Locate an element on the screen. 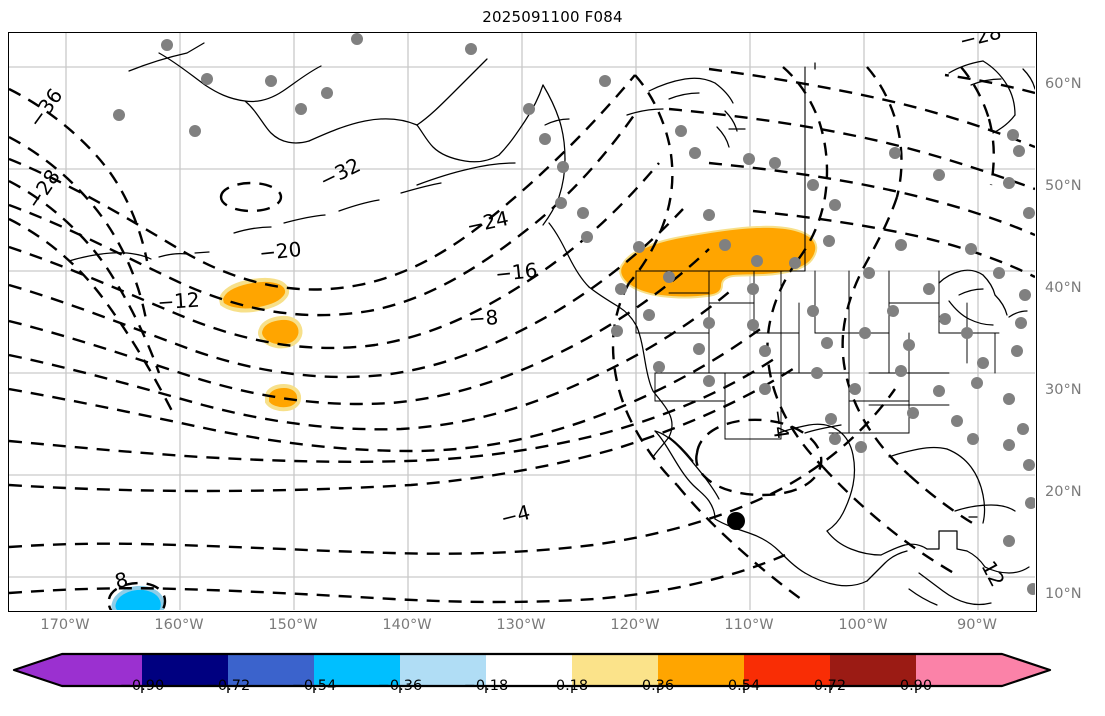 The image size is (1105, 716). colorbar-tick-label: −0.36 is located at coordinates (400, 686).